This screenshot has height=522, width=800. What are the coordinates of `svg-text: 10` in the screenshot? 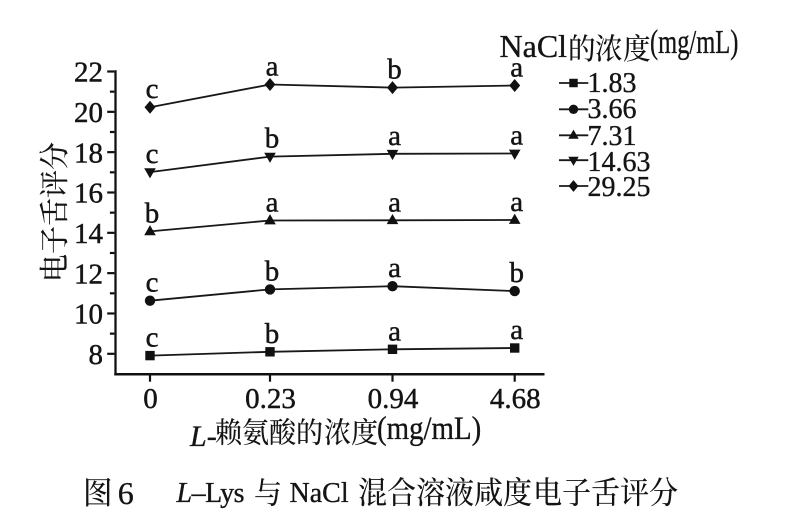 It's located at (88, 315).